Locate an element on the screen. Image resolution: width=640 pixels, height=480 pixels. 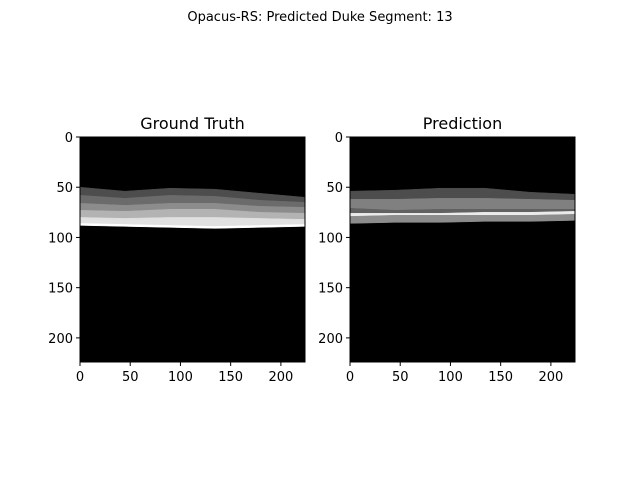
prediction-title: Prediction is located at coordinates (462, 123).